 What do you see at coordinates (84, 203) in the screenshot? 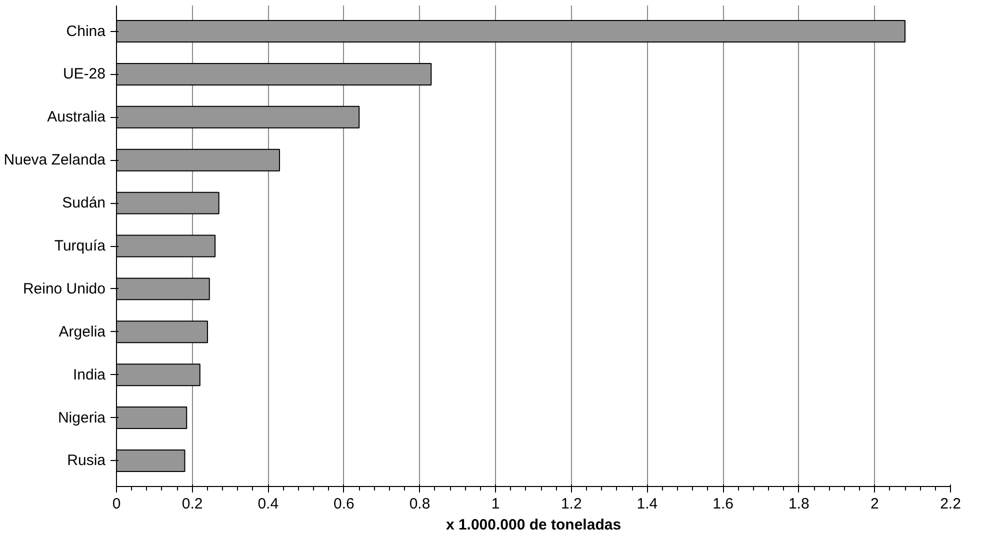
I see `y-tick-label: Sudán` at bounding box center [84, 203].